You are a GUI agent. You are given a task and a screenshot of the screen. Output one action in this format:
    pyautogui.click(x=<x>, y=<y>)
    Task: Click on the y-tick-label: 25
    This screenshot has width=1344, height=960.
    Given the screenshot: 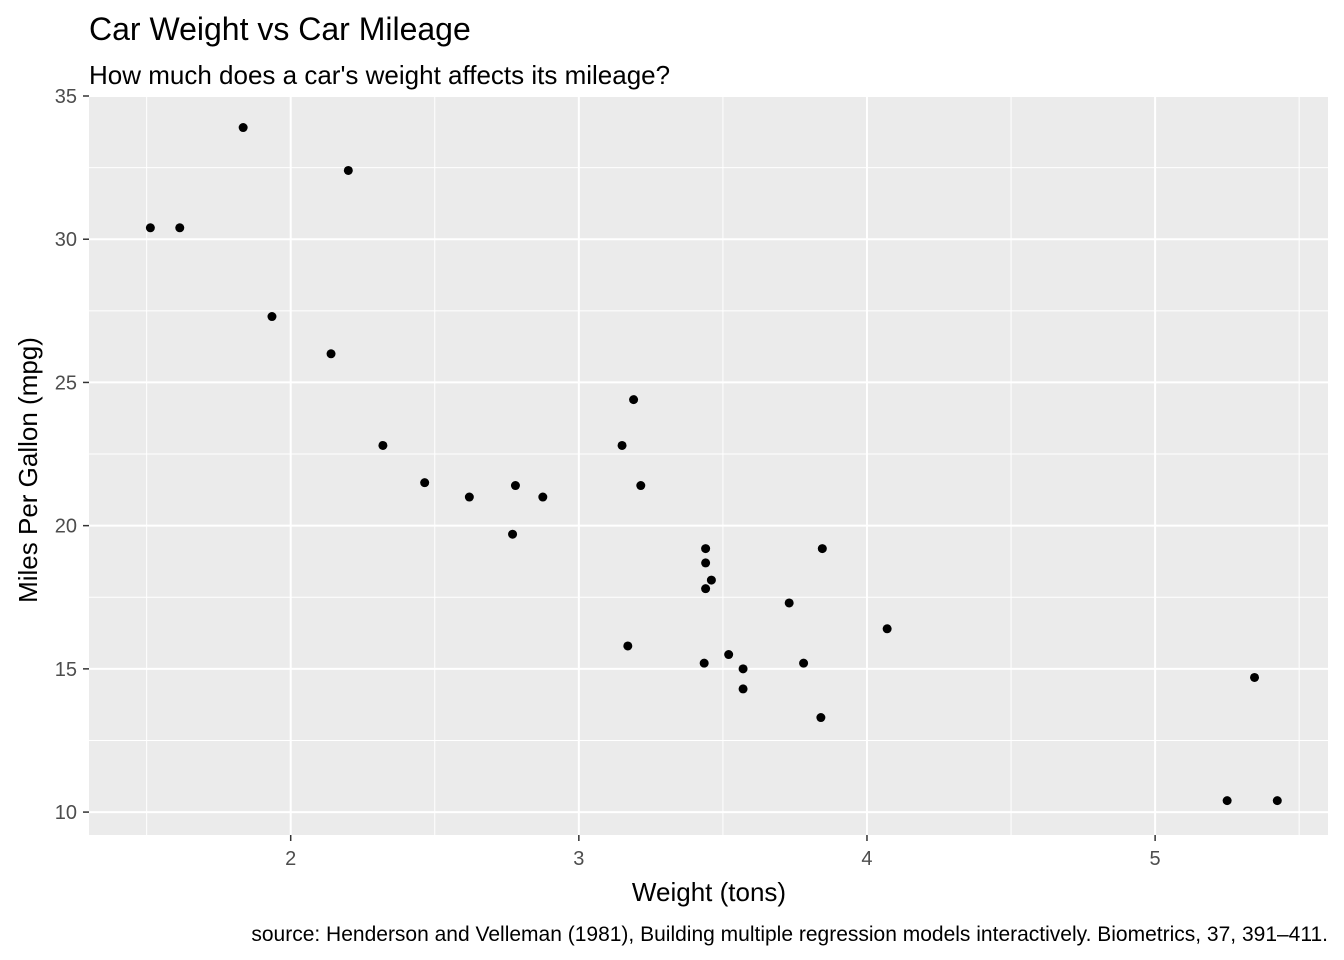 What is the action you would take?
    pyautogui.click(x=66, y=383)
    